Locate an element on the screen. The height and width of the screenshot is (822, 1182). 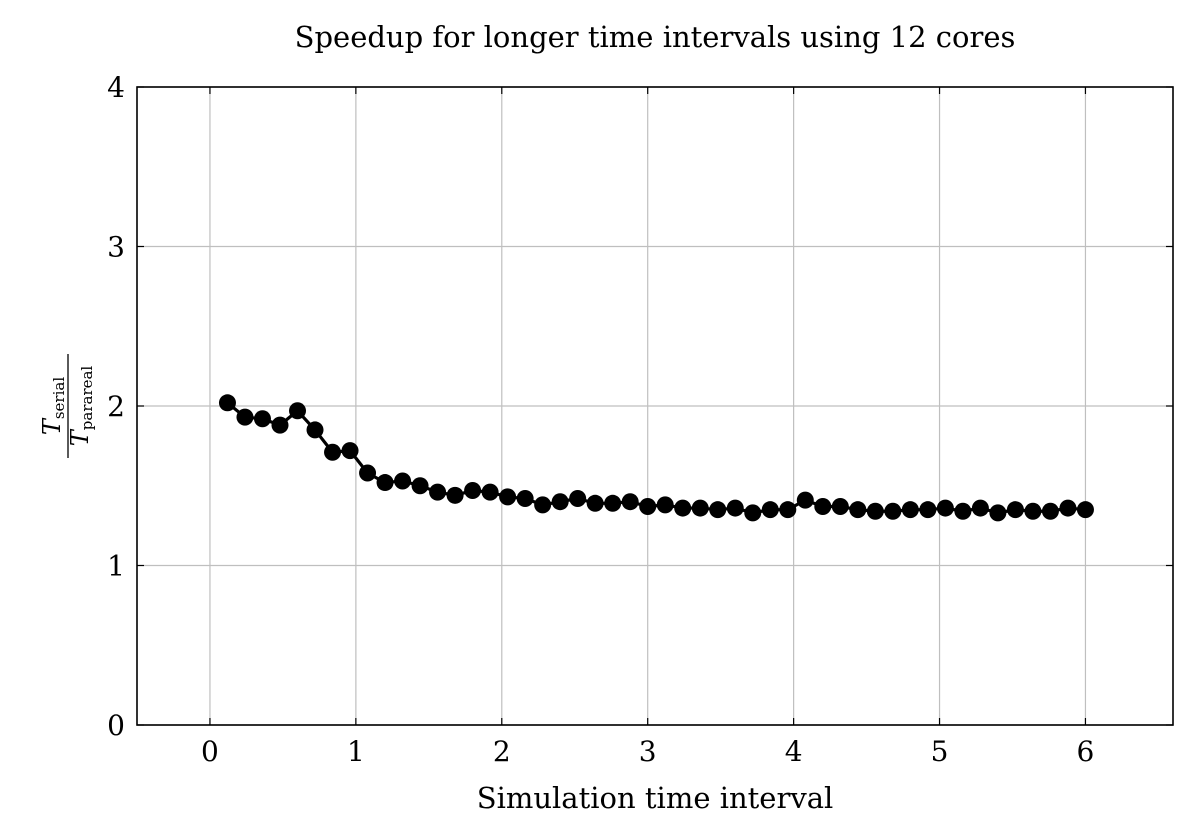
data-points is located at coordinates (656, 458).